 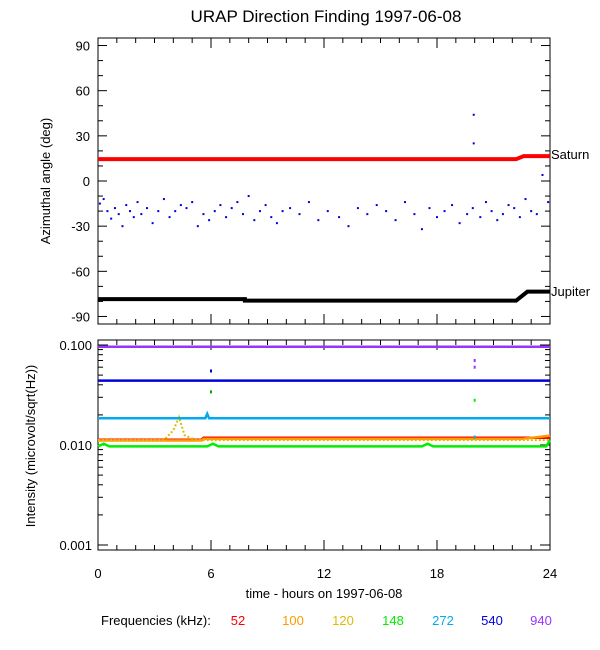 I want to click on legend-entry-52khz: 52, so click(x=238, y=620).